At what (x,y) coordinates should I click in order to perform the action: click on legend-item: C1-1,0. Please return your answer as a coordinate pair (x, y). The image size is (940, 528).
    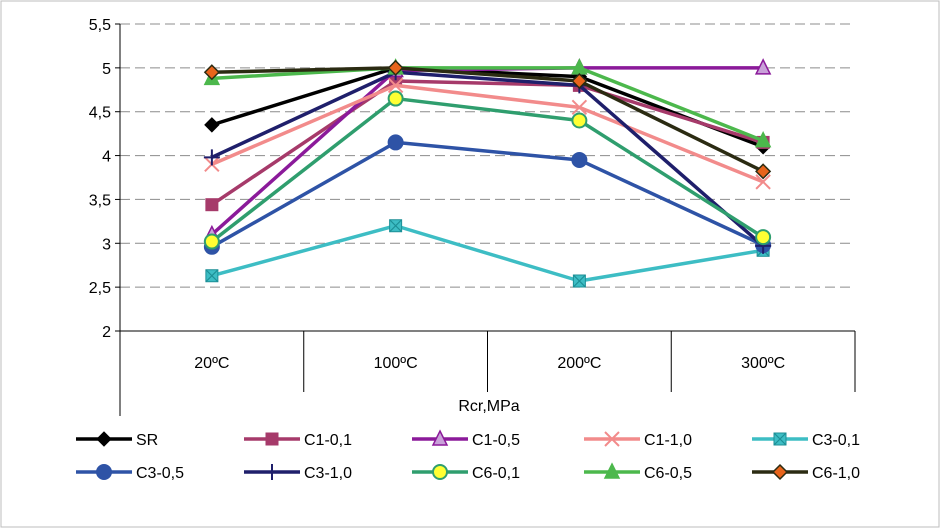
    Looking at the image, I should click on (638, 440).